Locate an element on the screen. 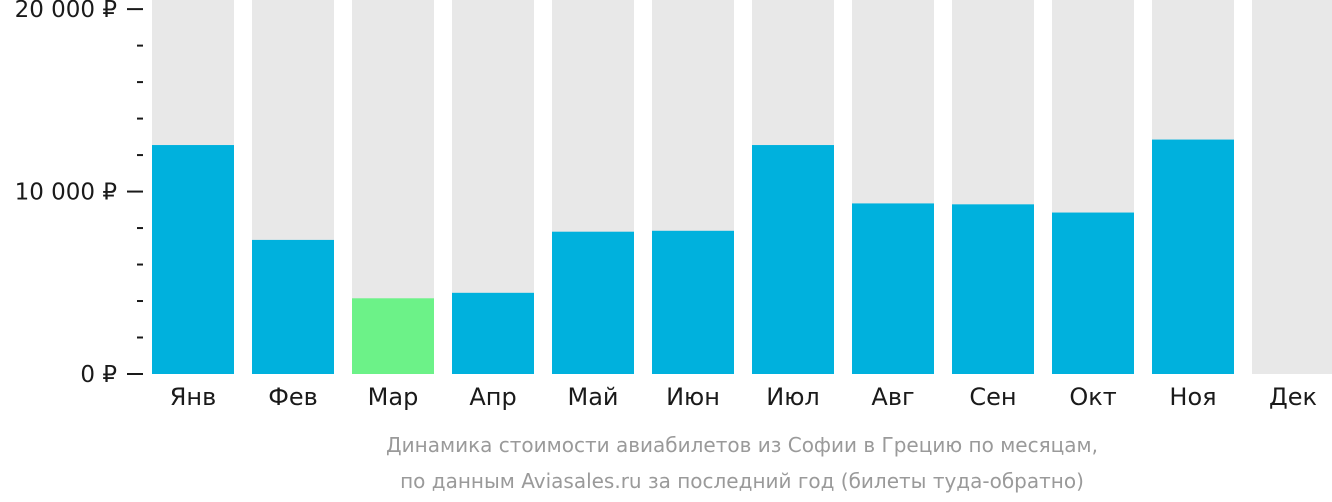 The height and width of the screenshot is (502, 1332). x-tick-label: Сен is located at coordinates (992, 397).